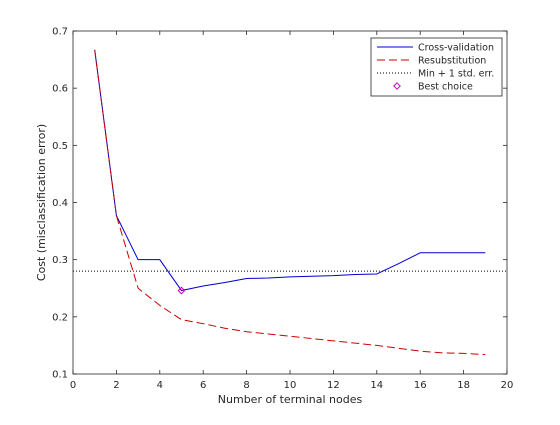 This screenshot has width=560, height=425. Describe the element at coordinates (60, 146) in the screenshot. I see `y-tick-label: 0.5` at that location.